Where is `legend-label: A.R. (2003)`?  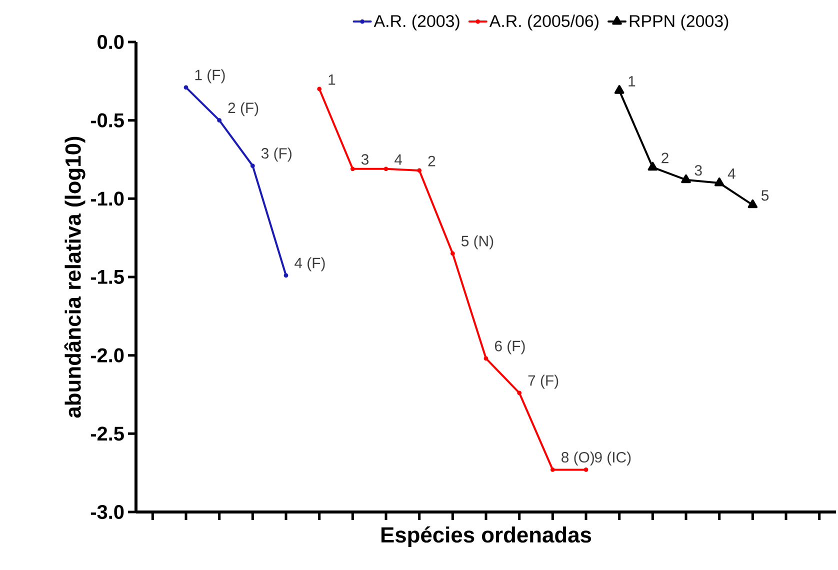 legend-label: A.R. (2003) is located at coordinates (417, 22).